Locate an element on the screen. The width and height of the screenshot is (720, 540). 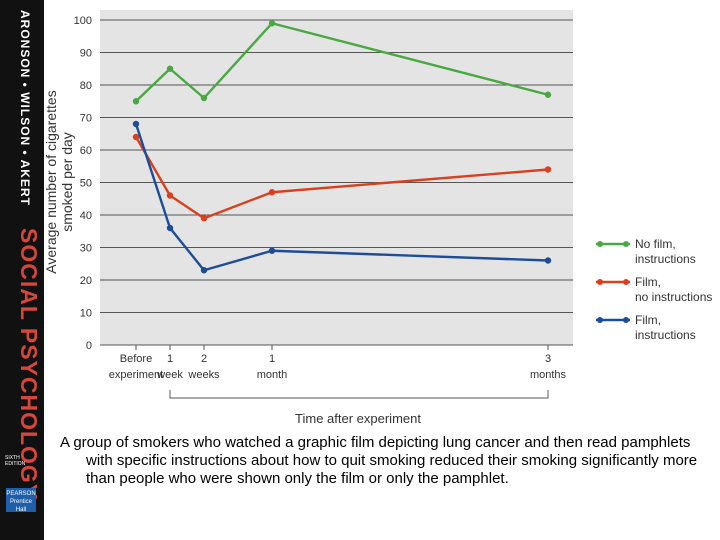
y-tick-label: 70 is located at coordinates (86, 119).